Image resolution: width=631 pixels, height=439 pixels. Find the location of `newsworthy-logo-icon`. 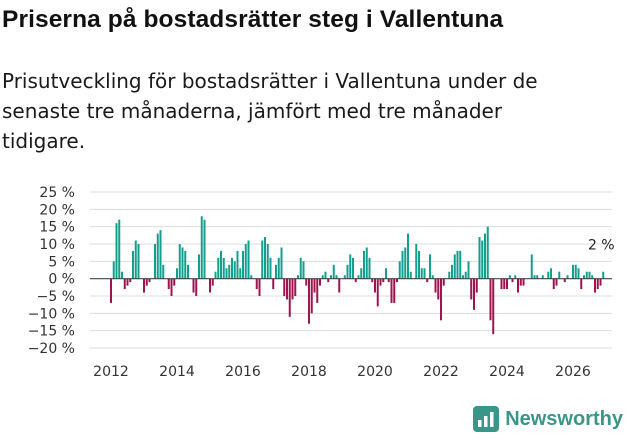

newsworthy-logo-icon is located at coordinates (486, 419).